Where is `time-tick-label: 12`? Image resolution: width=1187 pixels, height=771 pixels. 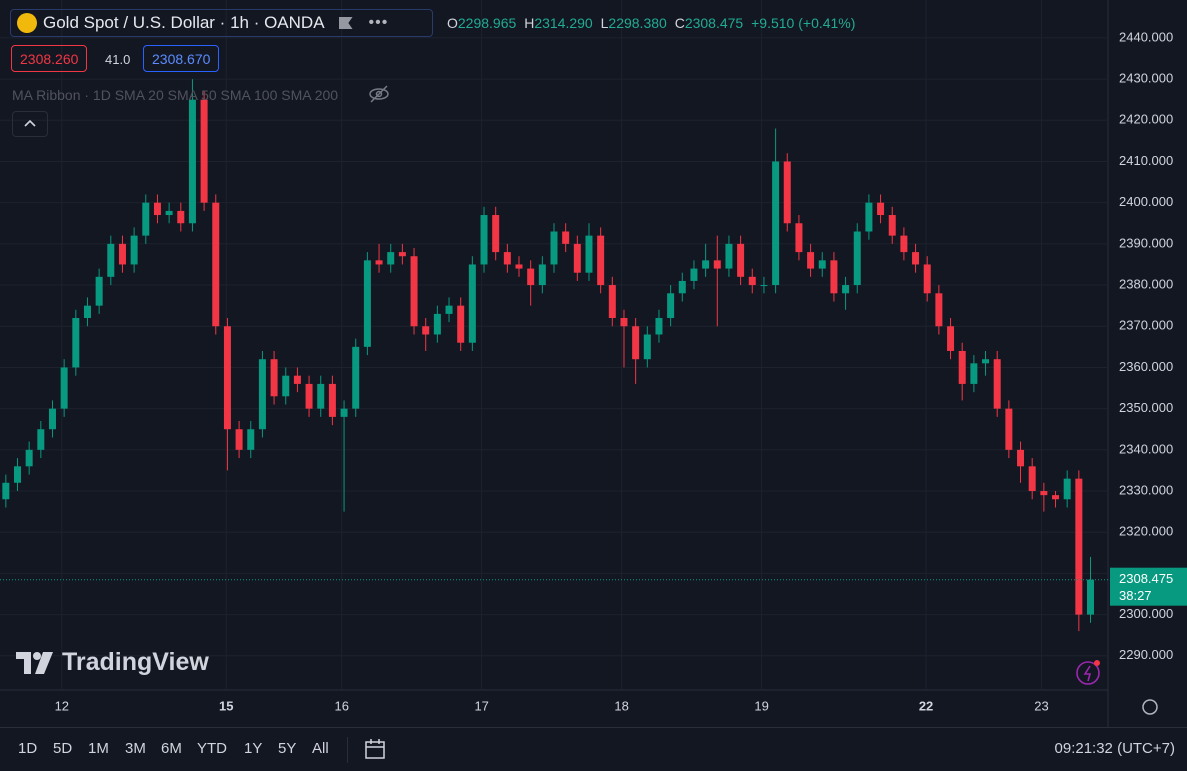
time-tick-label: 12 is located at coordinates (62, 705).